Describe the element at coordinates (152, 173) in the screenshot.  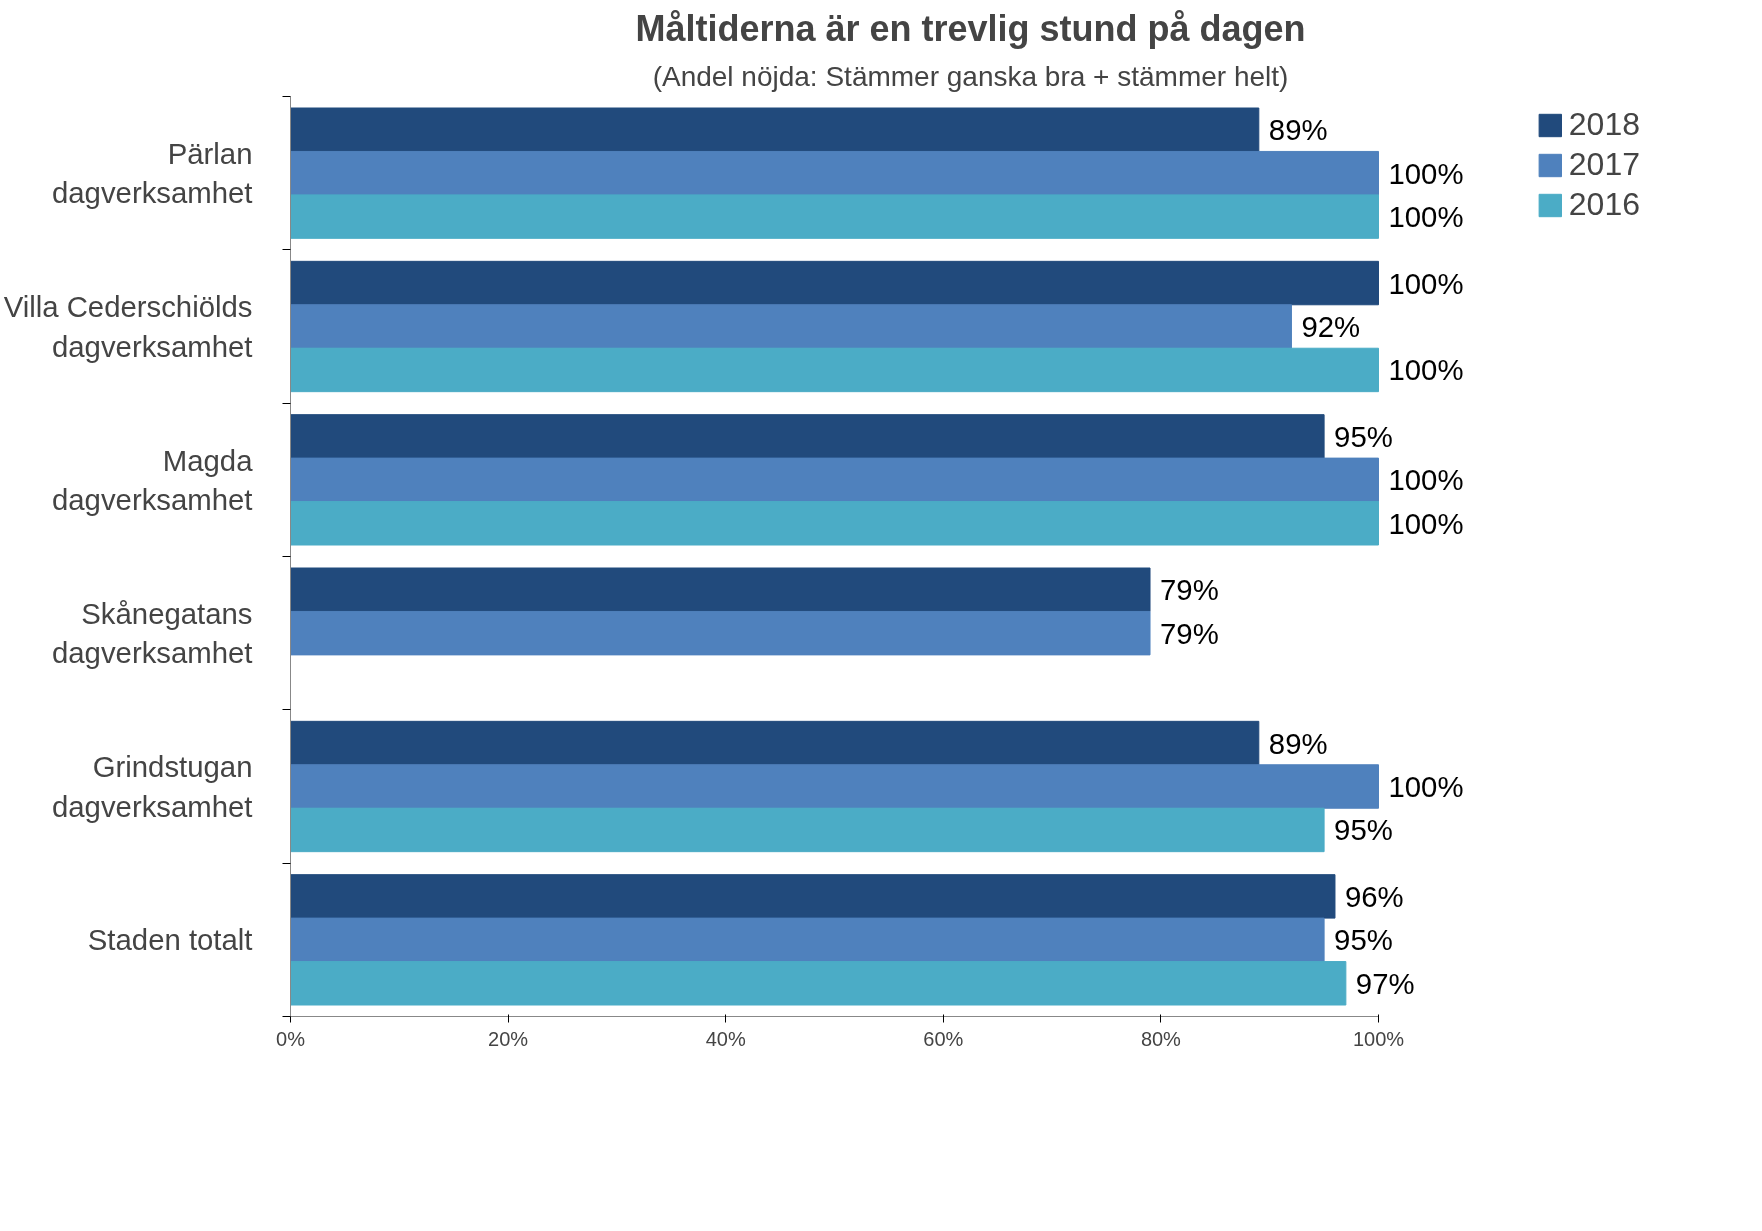
I see `y-tick-label: Pärlan dagverksamhet` at that location.